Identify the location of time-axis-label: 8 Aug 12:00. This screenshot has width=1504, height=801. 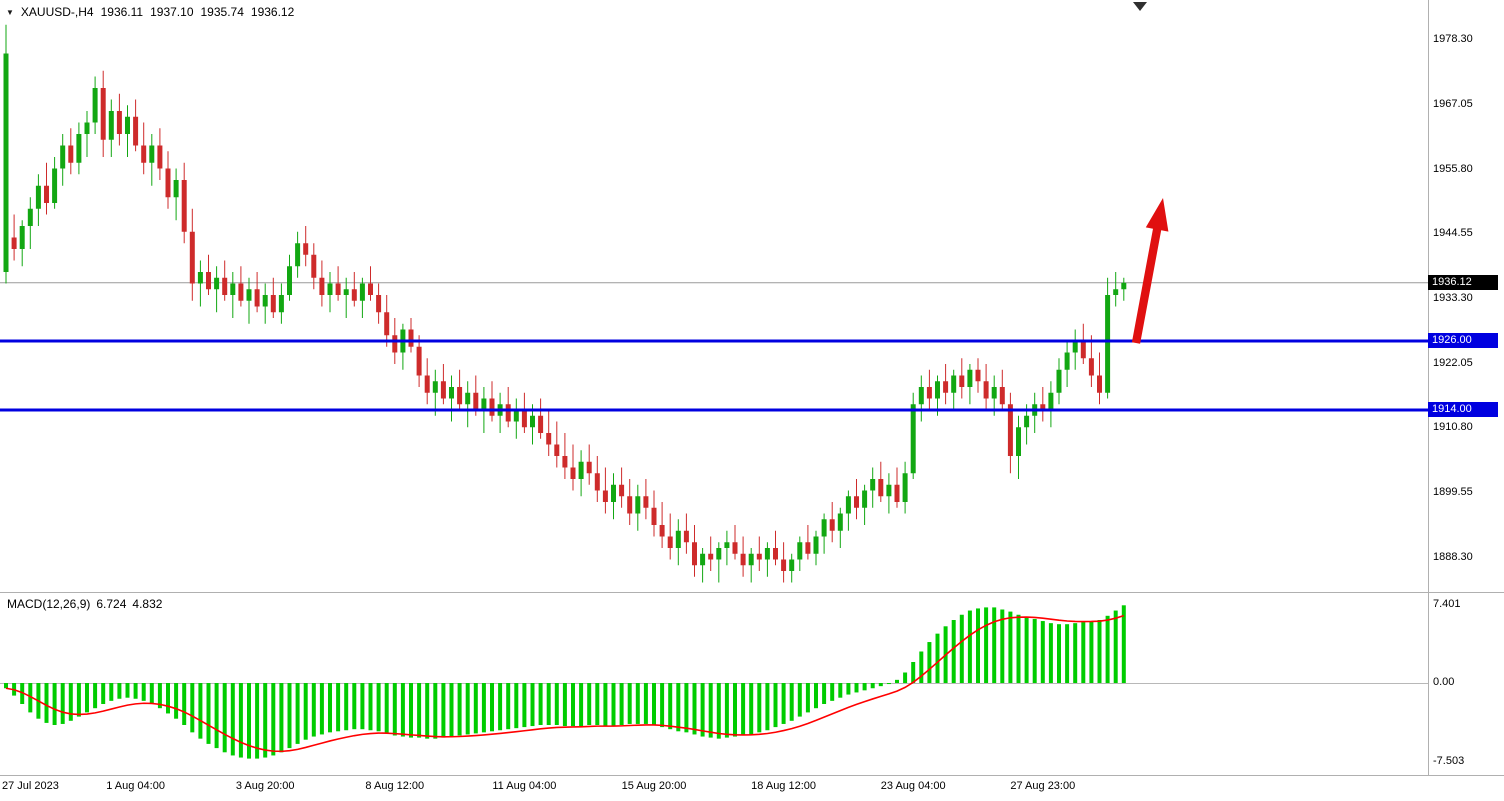
(395, 786).